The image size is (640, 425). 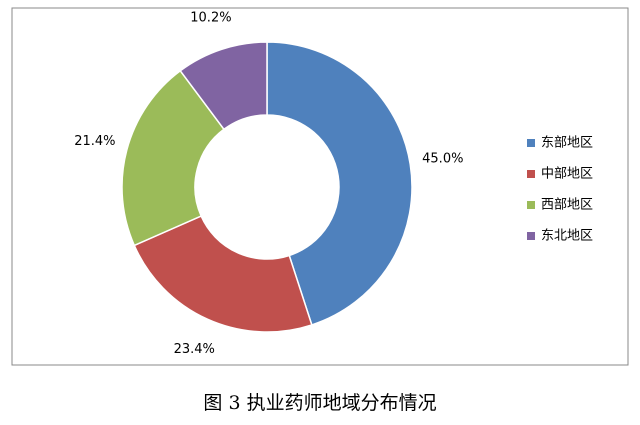 What do you see at coordinates (210, 18) in the screenshot?
I see `data-label: 10.2%` at bounding box center [210, 18].